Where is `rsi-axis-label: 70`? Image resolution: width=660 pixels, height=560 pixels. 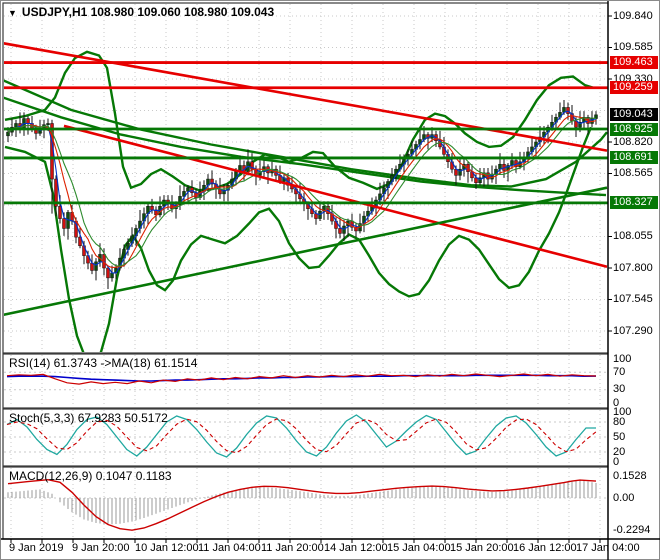 rsi-axis-label: 70 is located at coordinates (619, 371).